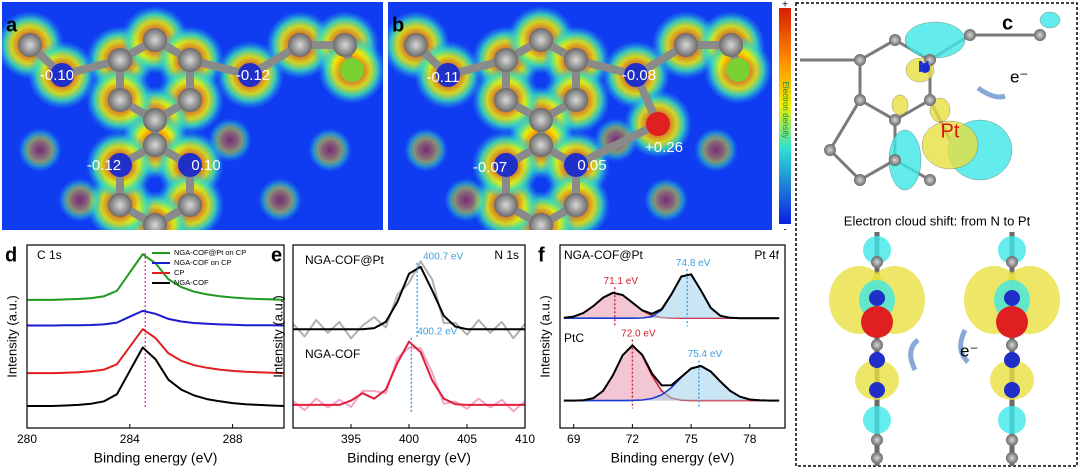 Image resolution: width=1080 pixels, height=469 pixels. I want to click on charge-label: -0.12, so click(253, 75).